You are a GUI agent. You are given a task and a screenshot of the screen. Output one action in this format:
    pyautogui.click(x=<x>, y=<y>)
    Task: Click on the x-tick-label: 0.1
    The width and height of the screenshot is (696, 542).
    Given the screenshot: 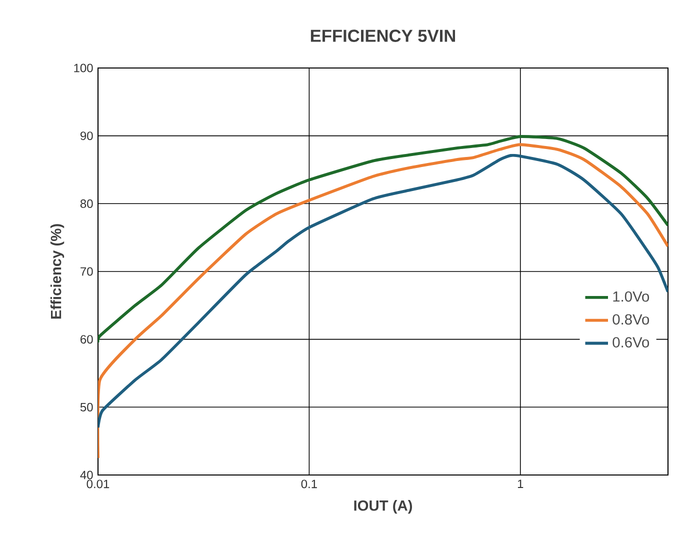 What is the action you would take?
    pyautogui.click(x=309, y=484)
    